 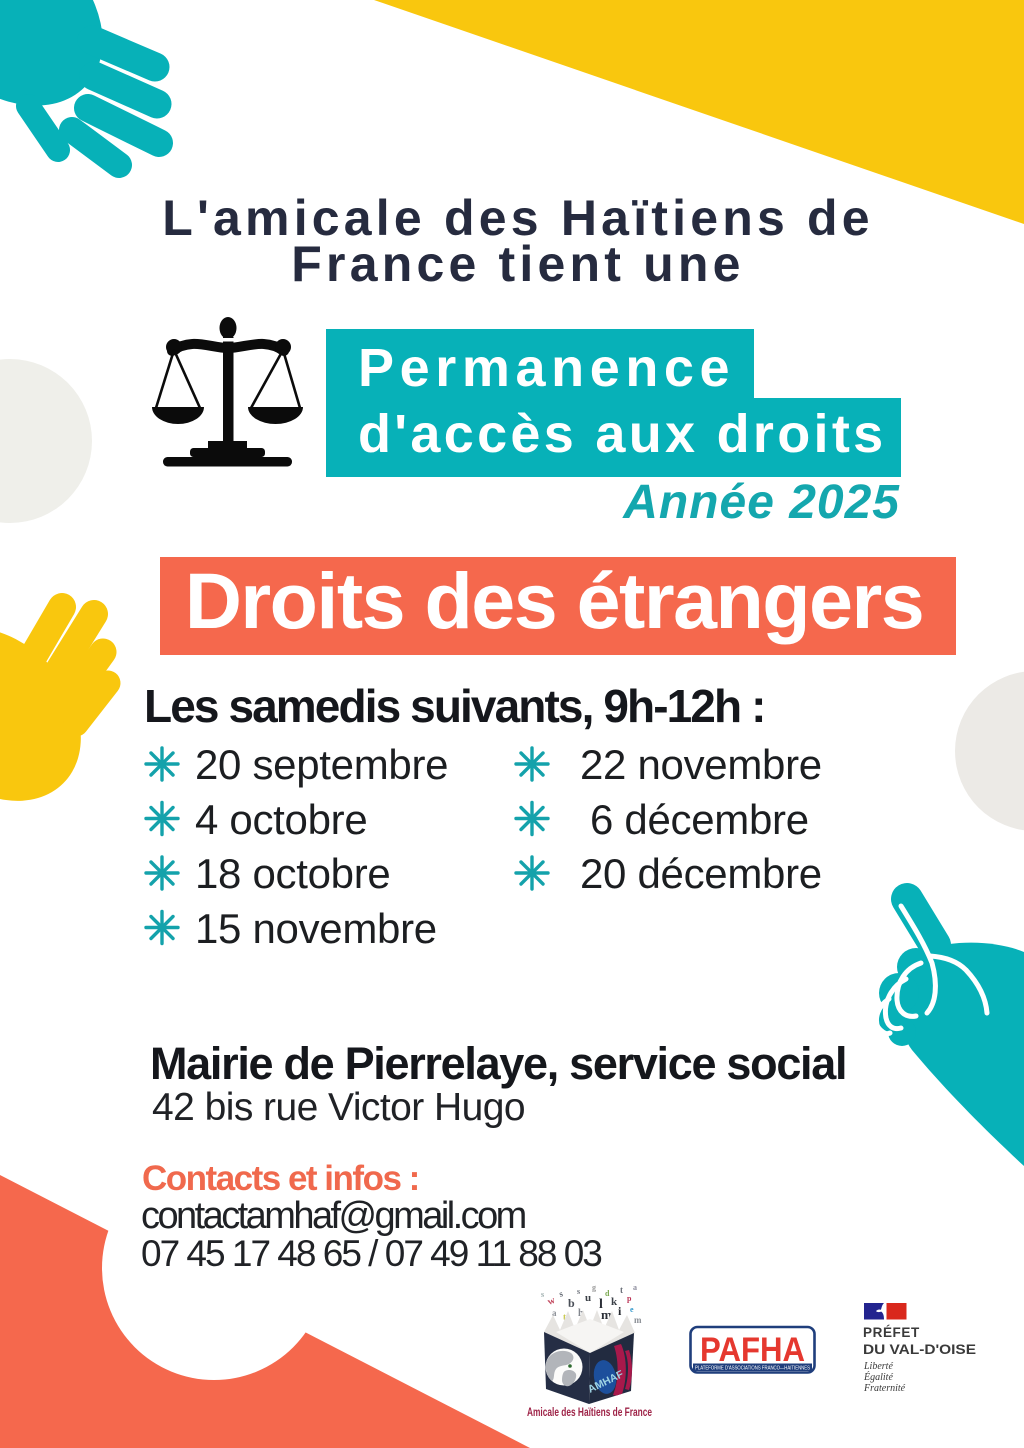 What do you see at coordinates (552, 1301) in the screenshot?
I see `svg-text: w` at bounding box center [552, 1301].